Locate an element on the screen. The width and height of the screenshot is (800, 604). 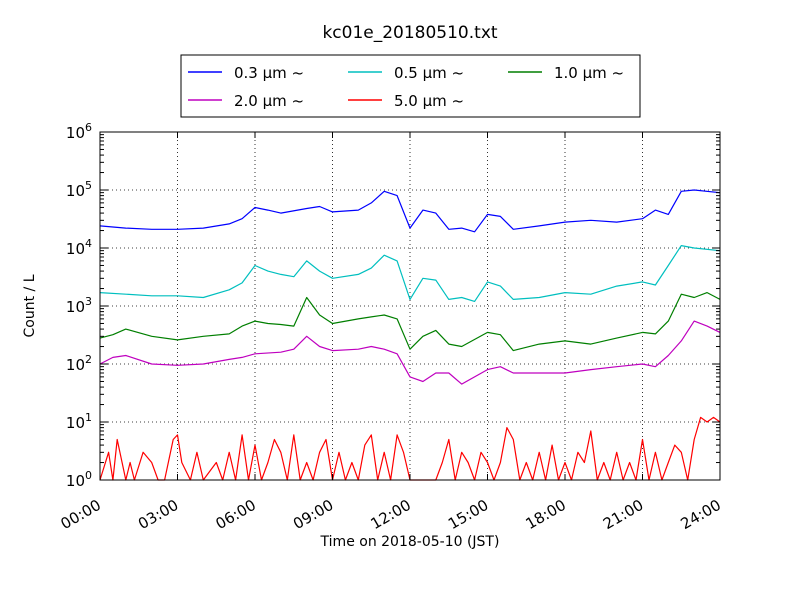
y-tick-label: 10⁰ is located at coordinates (79, 479).